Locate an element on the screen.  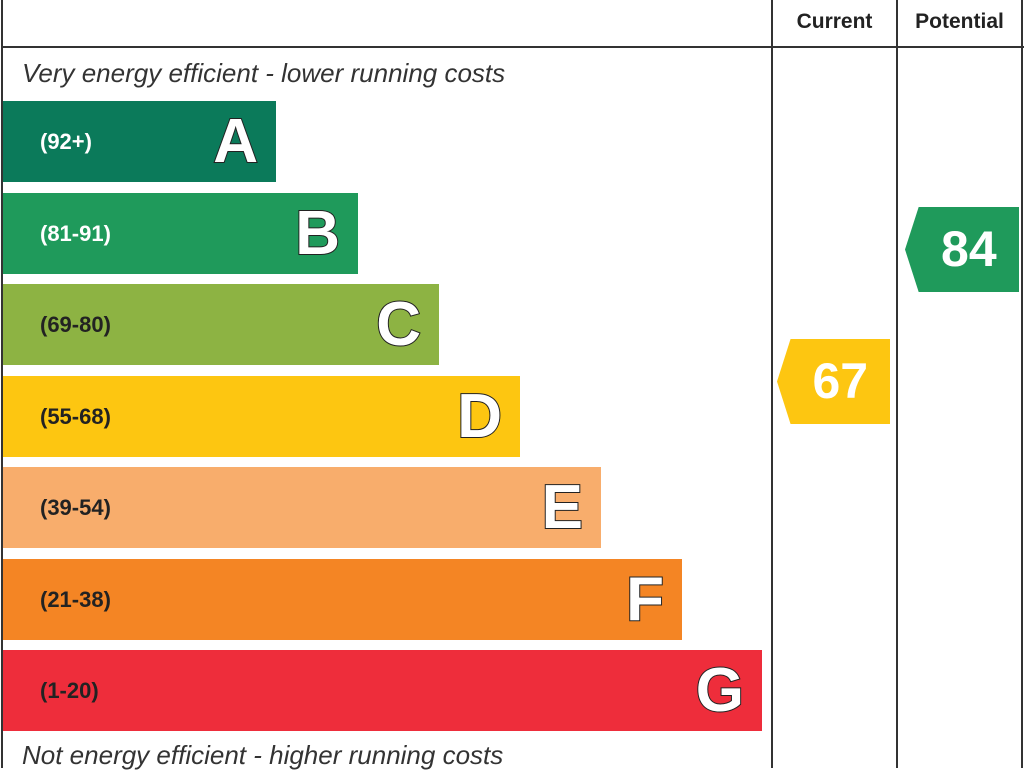
band-letter: F is located at coordinates (645, 599).